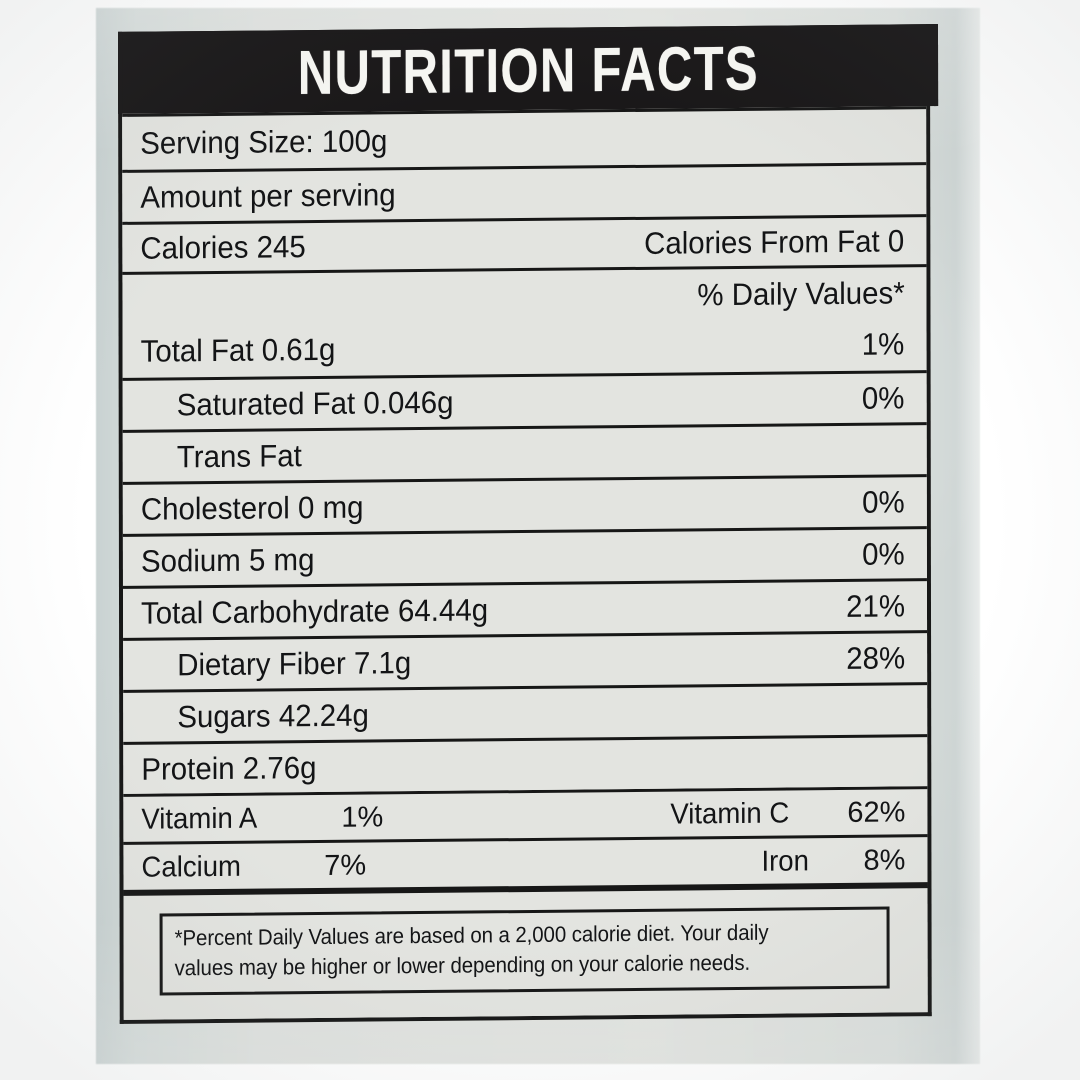 The height and width of the screenshot is (1080, 1080). Describe the element at coordinates (876, 605) in the screenshot. I see `nutrient-daily-value: 21%` at that location.